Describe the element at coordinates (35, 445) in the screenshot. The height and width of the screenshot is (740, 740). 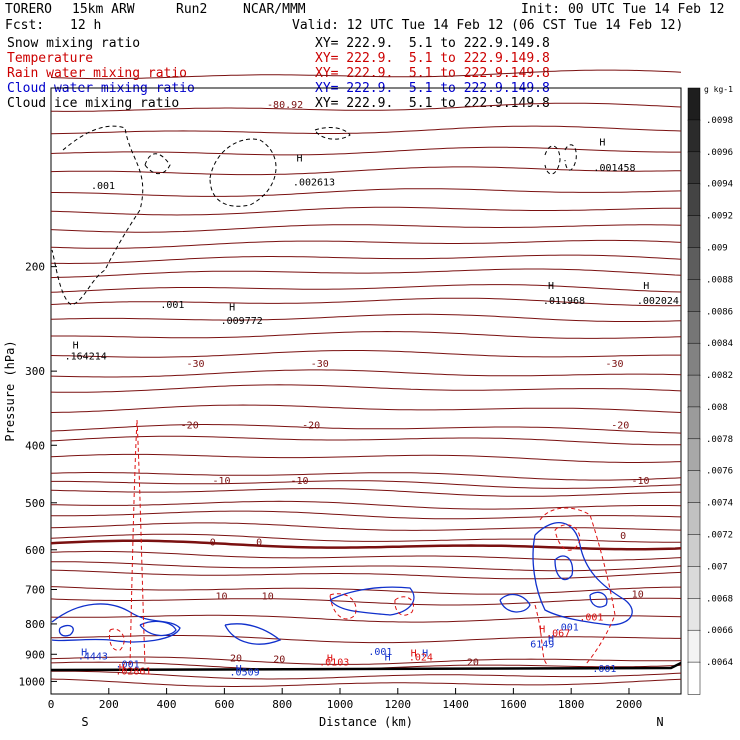
I see `y-tick-label: 400` at that location.